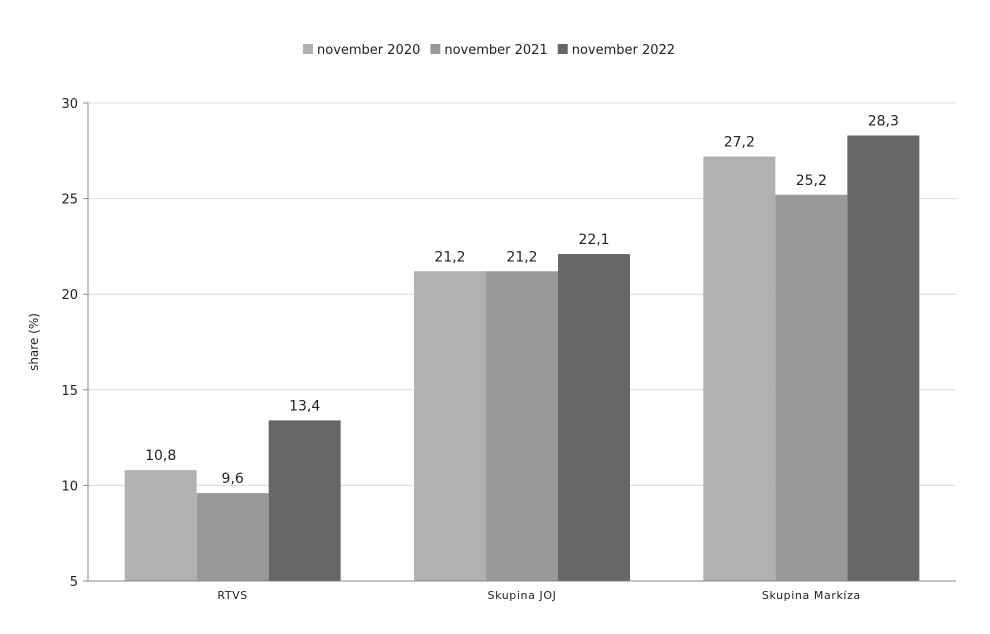  I want to click on x-category-label: Skupina Markíza, so click(811, 595).